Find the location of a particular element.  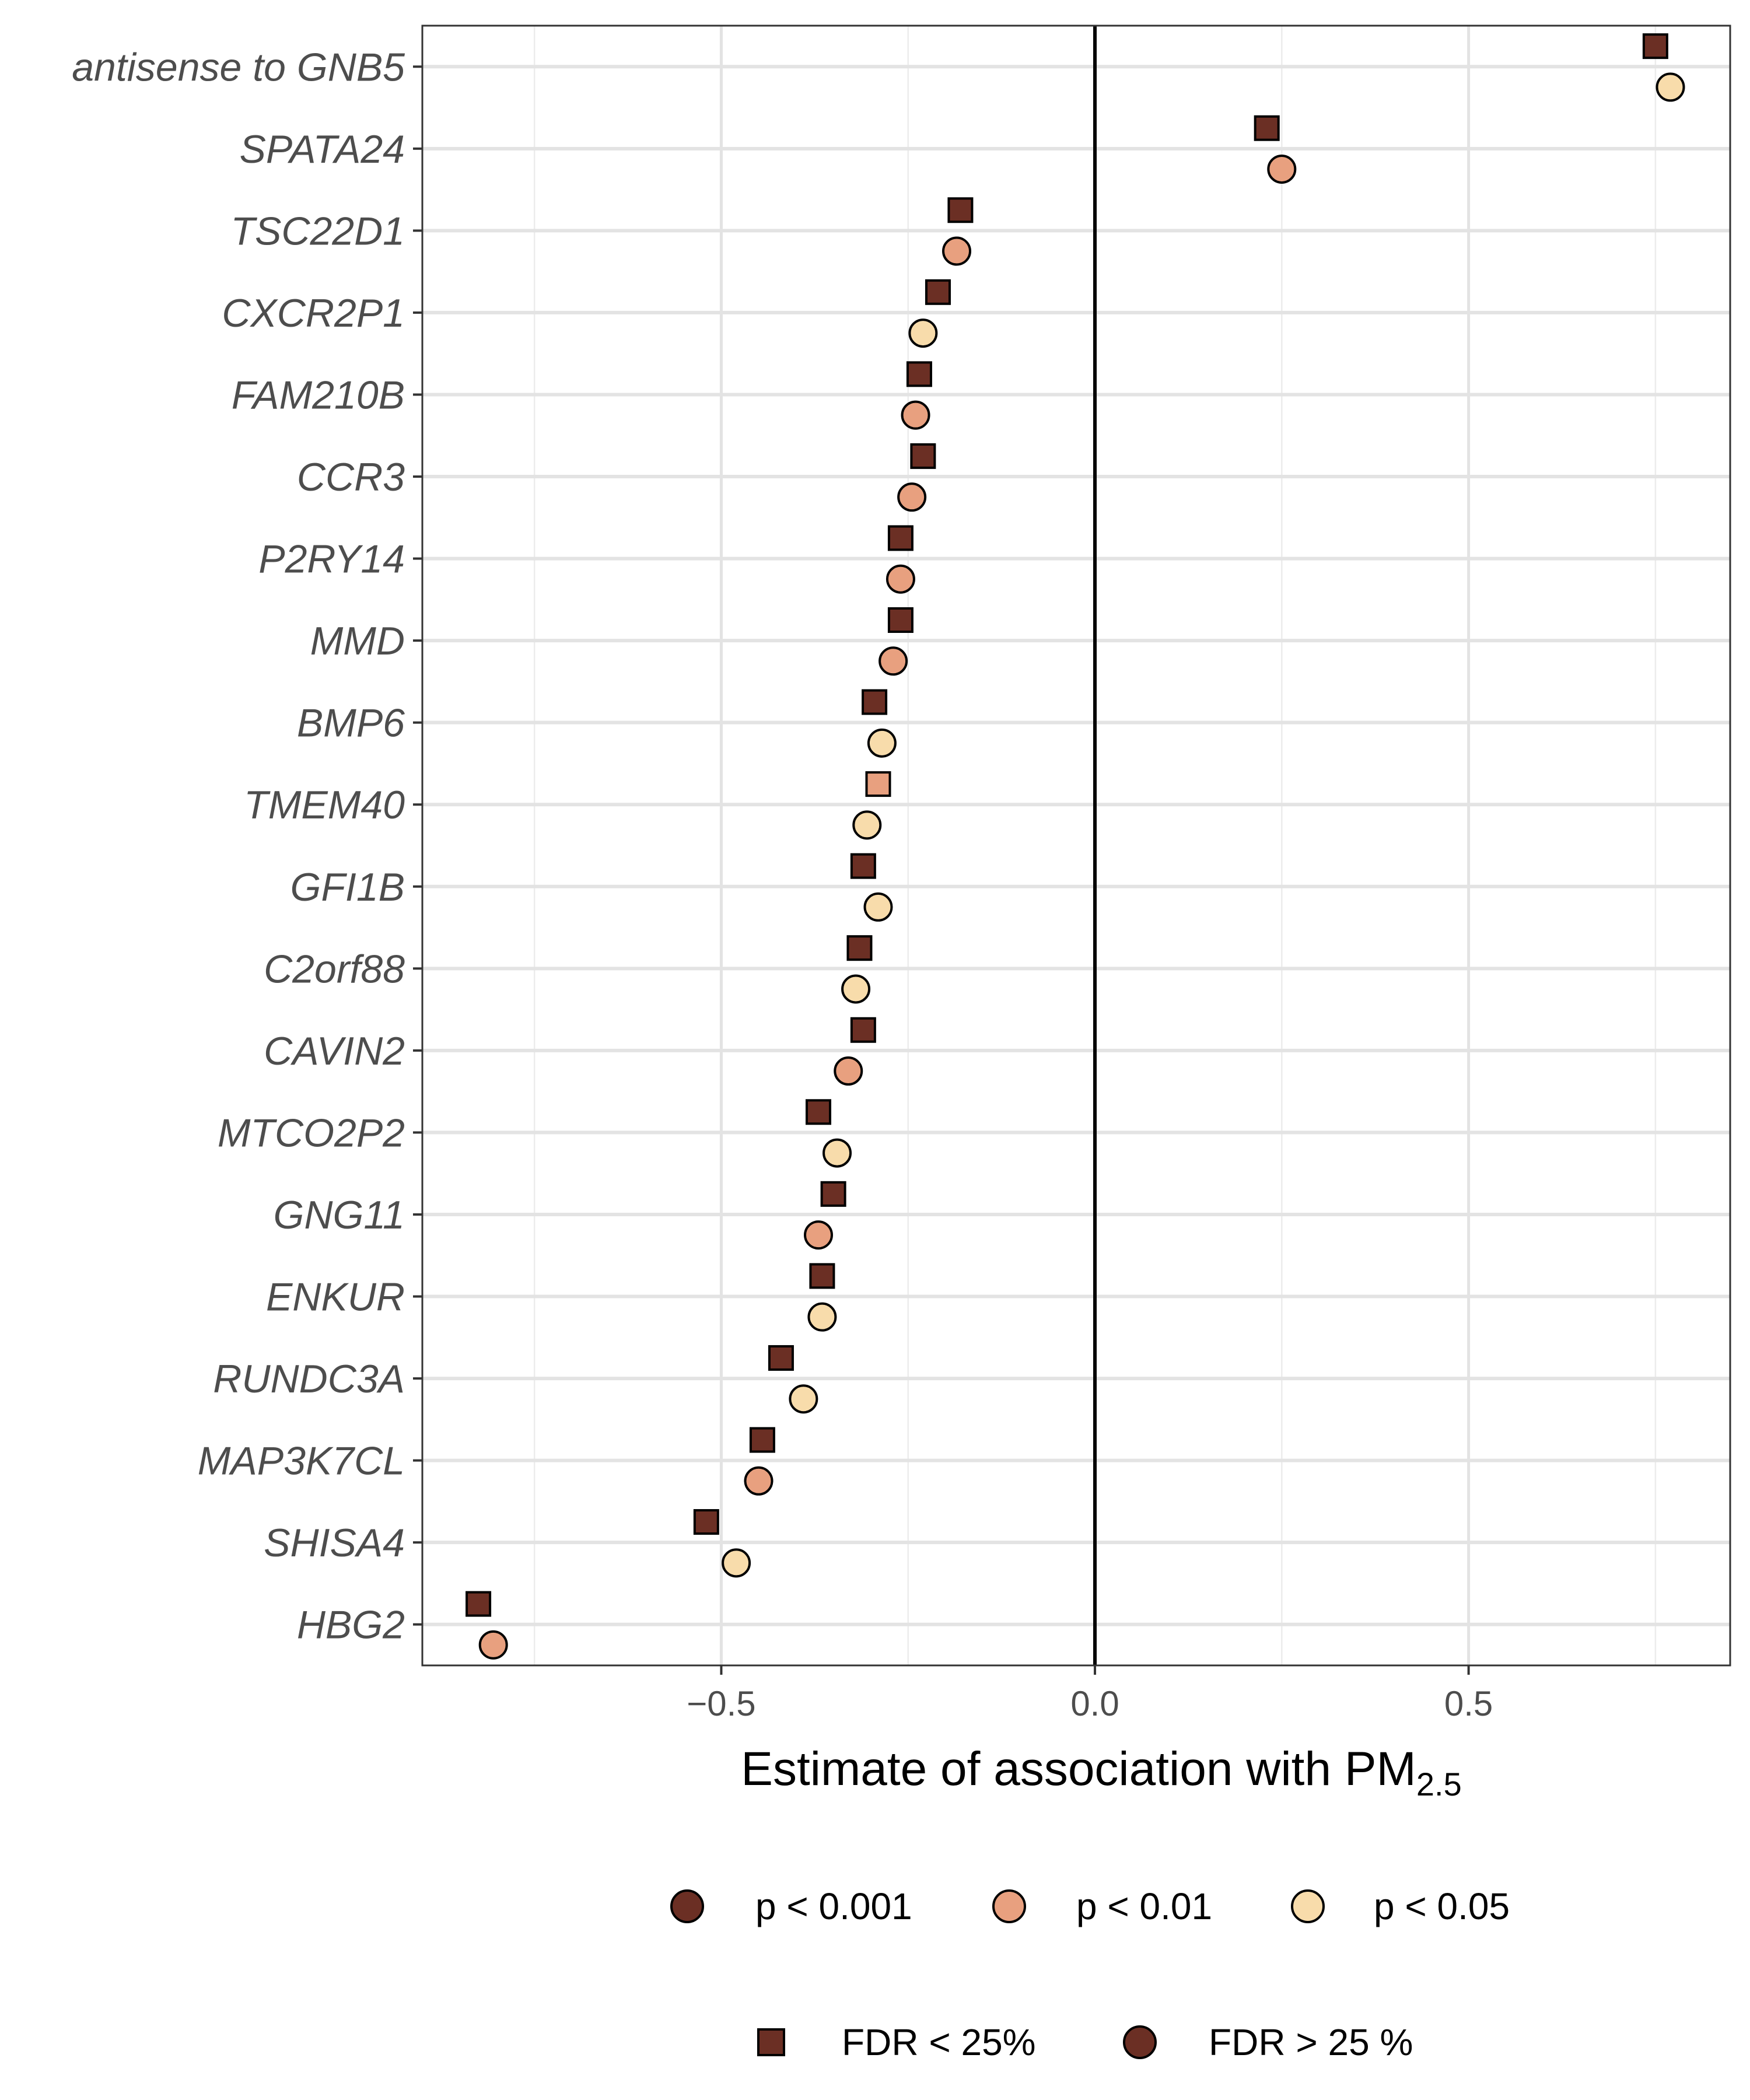

gene-label: C2orf88 is located at coordinates (335, 969).